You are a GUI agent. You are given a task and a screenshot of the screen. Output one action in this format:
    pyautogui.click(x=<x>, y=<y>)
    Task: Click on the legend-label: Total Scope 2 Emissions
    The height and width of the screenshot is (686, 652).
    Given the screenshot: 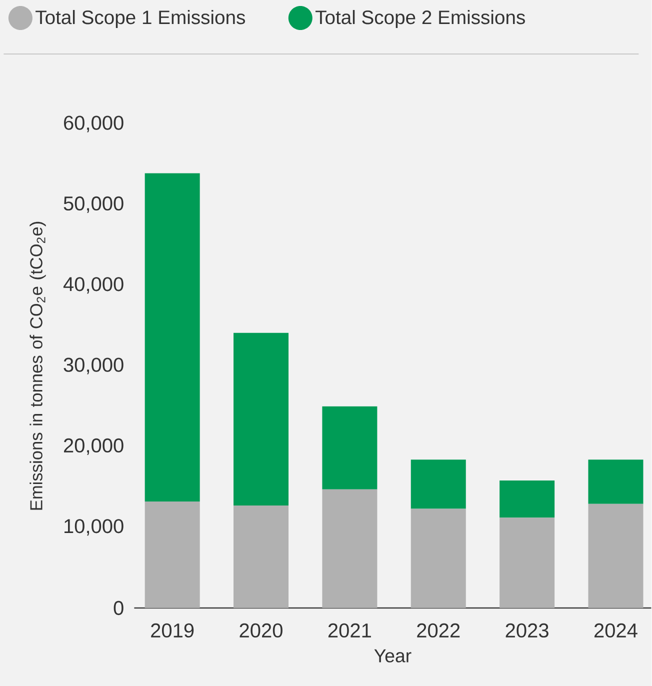 What is the action you would take?
    pyautogui.click(x=421, y=19)
    